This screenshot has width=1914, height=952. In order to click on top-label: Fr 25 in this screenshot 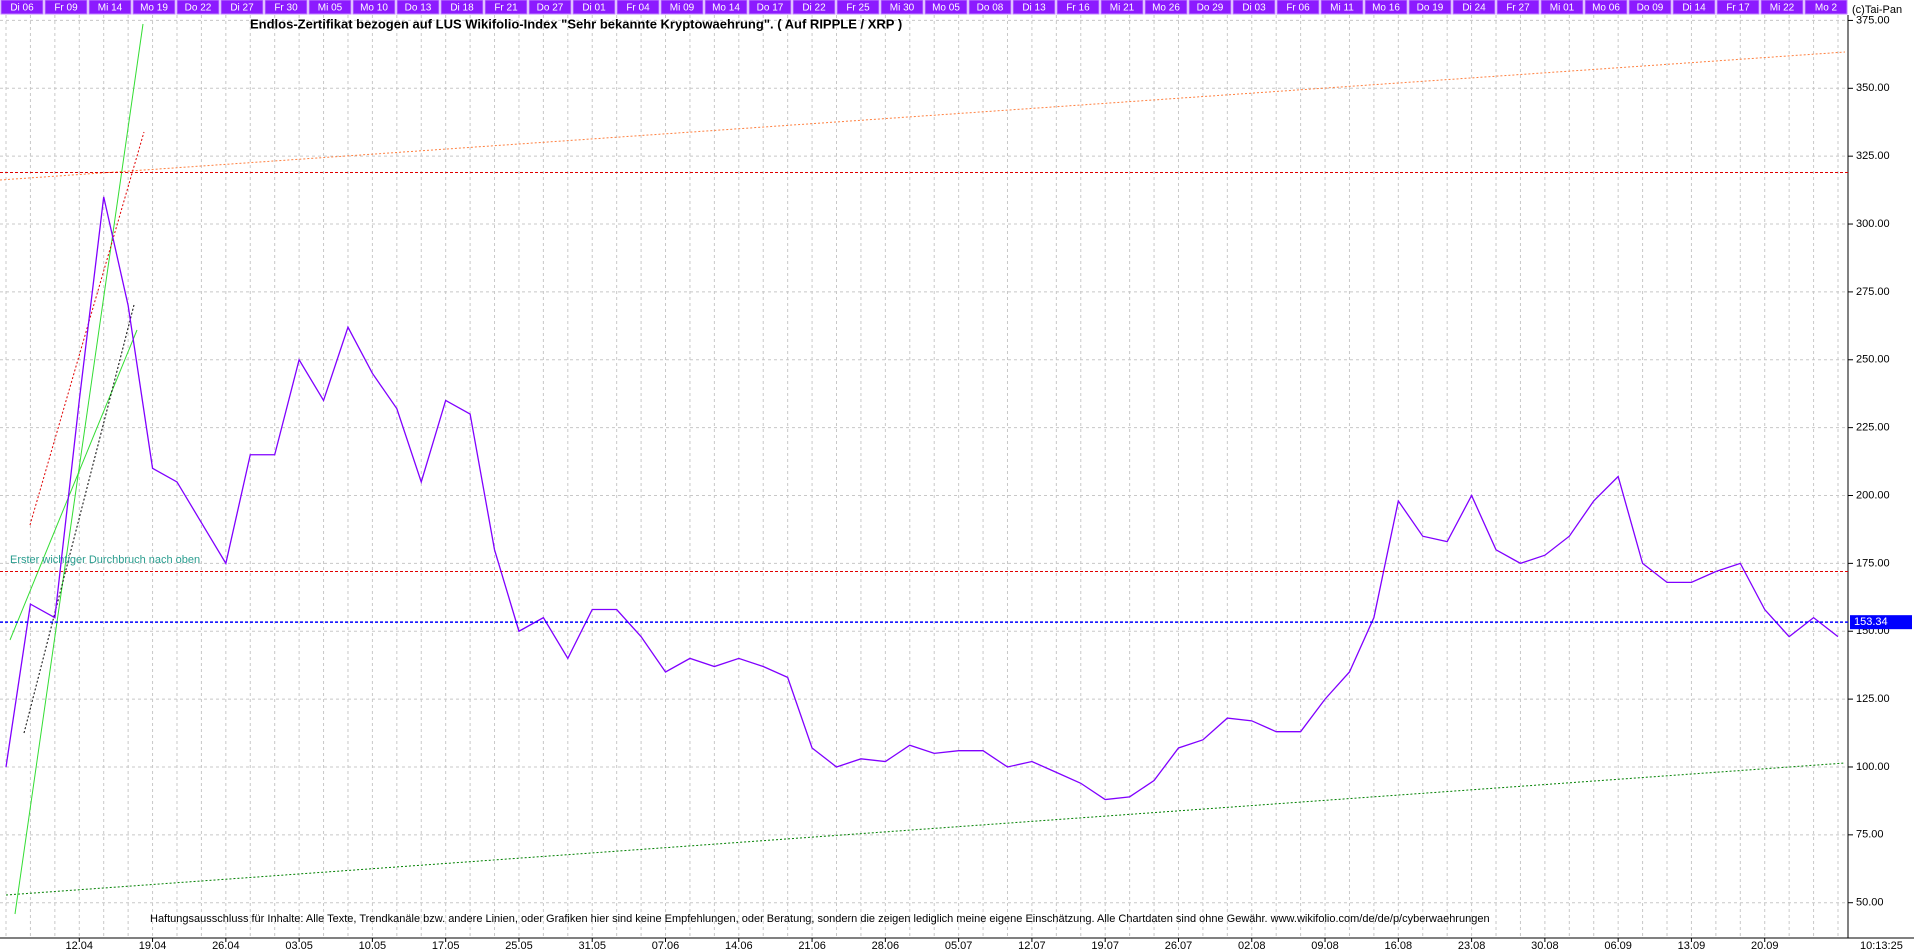, I will do `click(858, 8)`.